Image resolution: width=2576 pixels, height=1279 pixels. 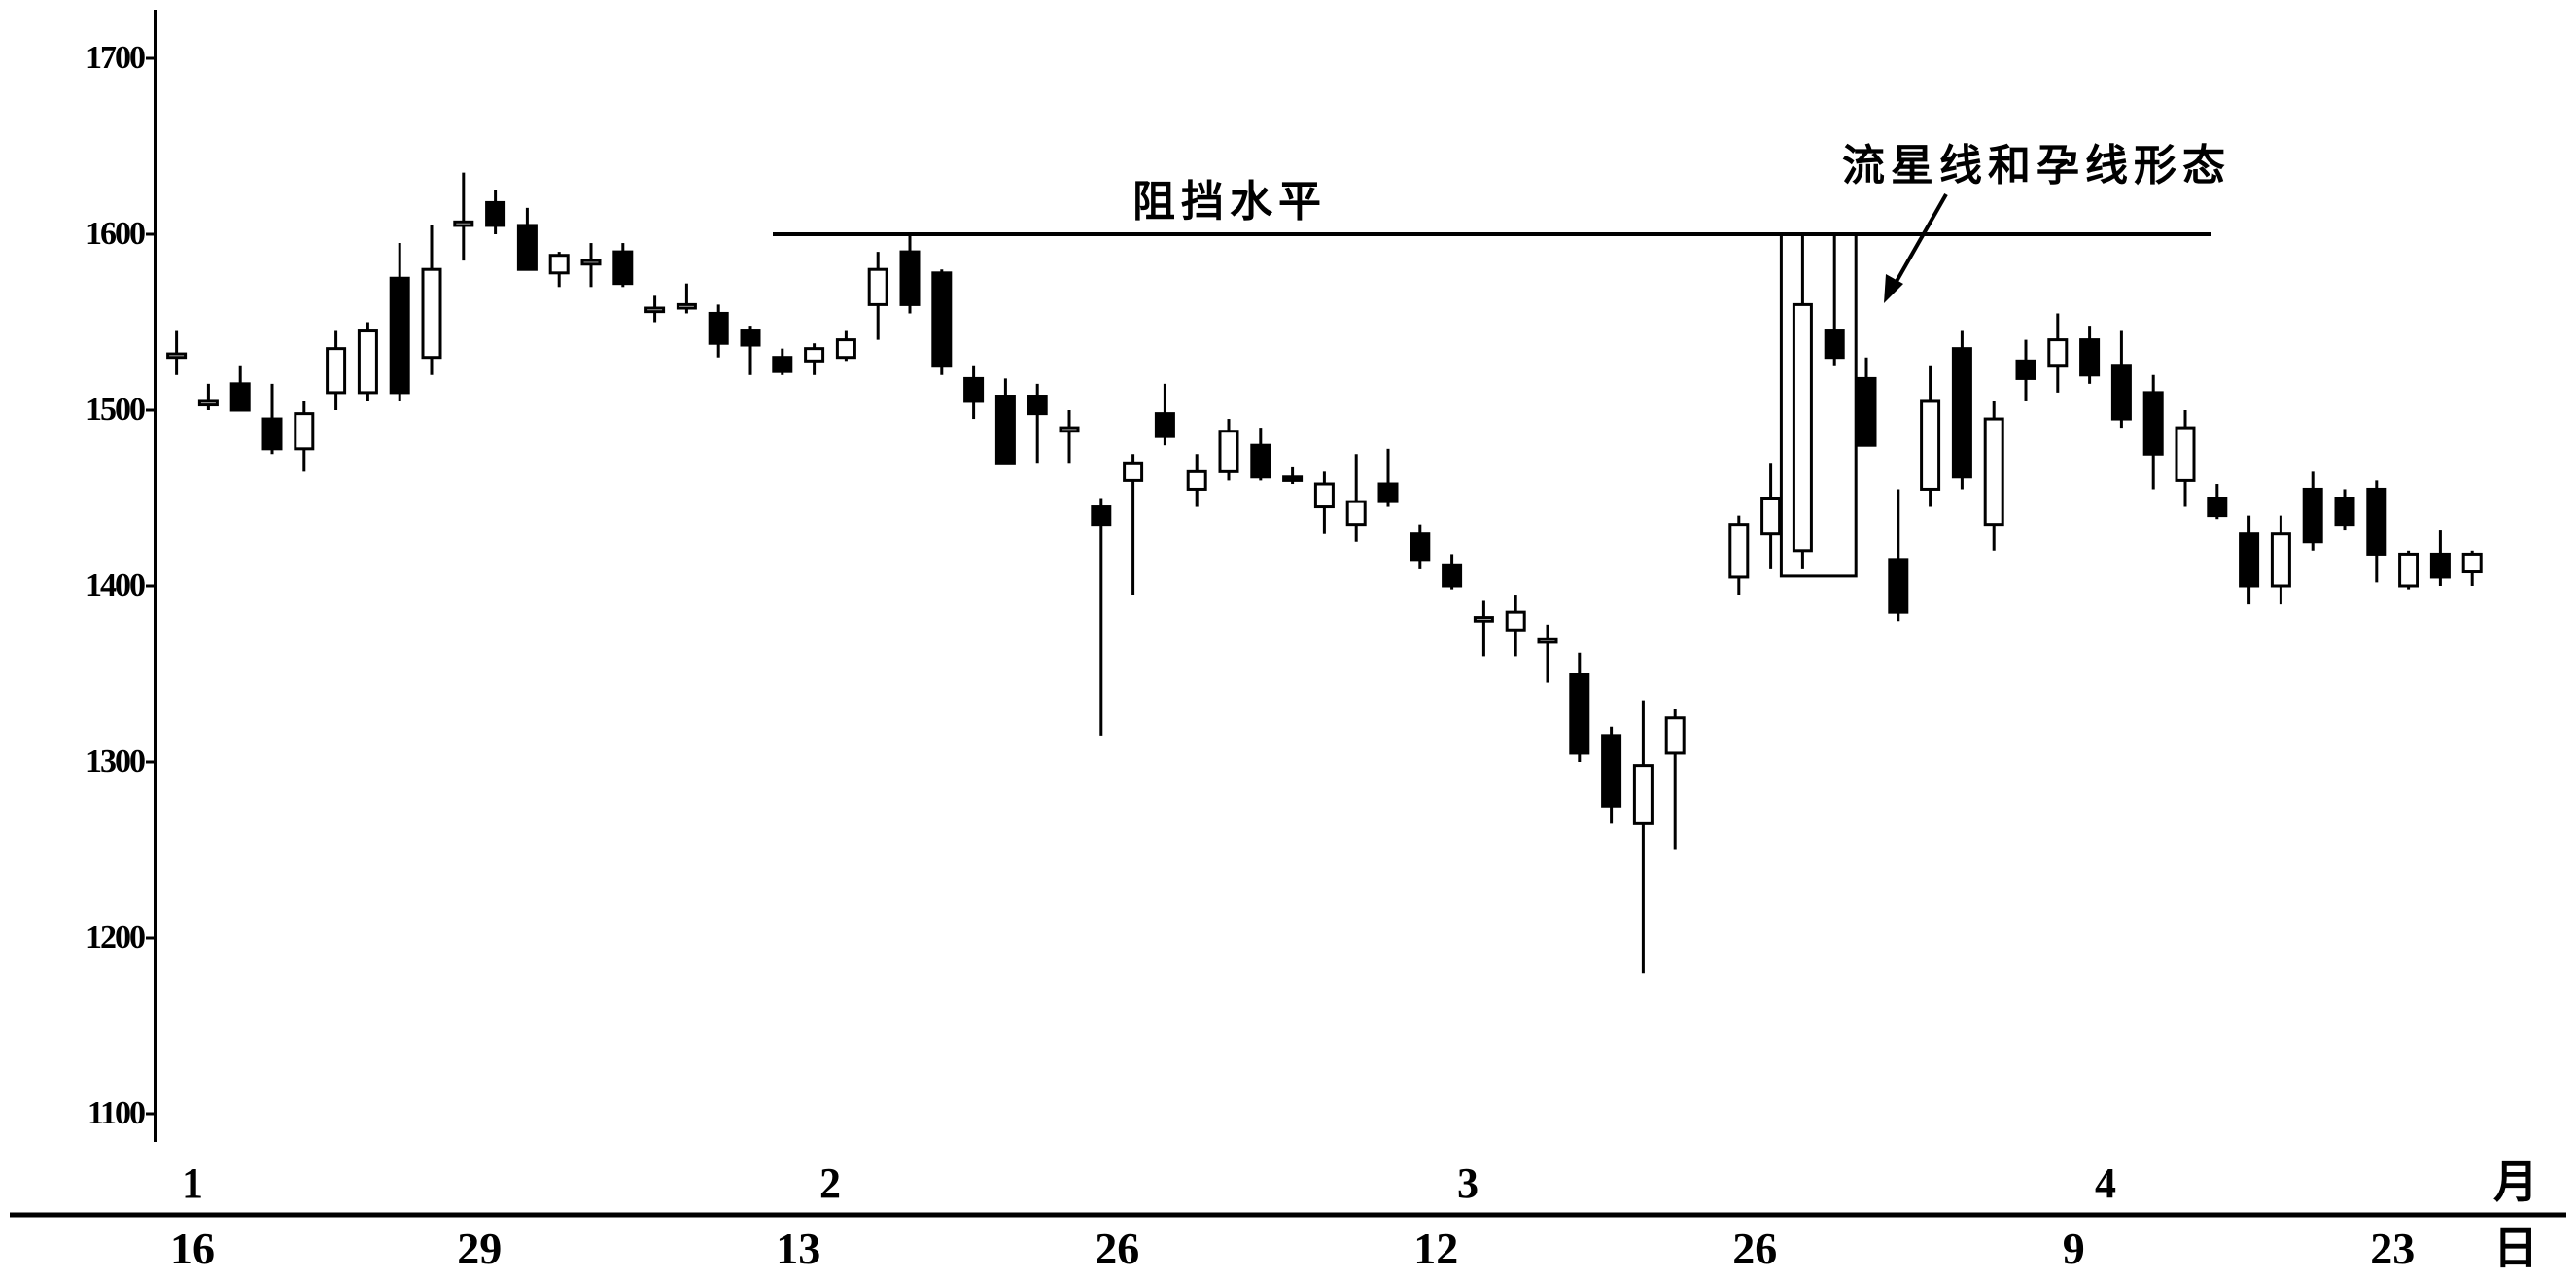 What do you see at coordinates (1292, 1216) in the screenshot?
I see `x-tick-labels: 1 2 3 416 29 13 26 12 26 9 23` at bounding box center [1292, 1216].